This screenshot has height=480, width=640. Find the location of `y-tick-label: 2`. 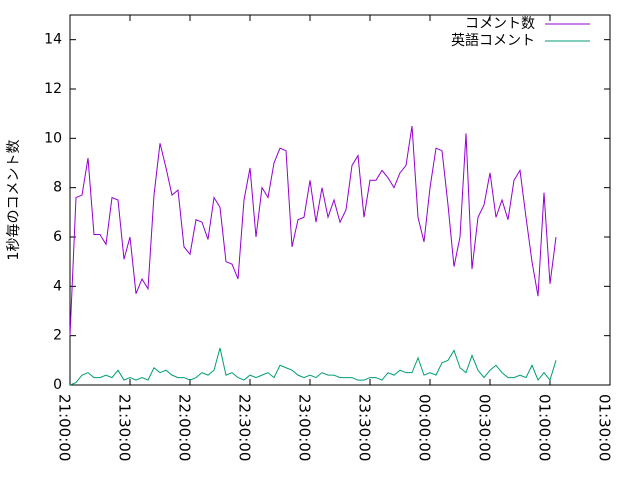

y-tick-label: 2 is located at coordinates (57, 336).